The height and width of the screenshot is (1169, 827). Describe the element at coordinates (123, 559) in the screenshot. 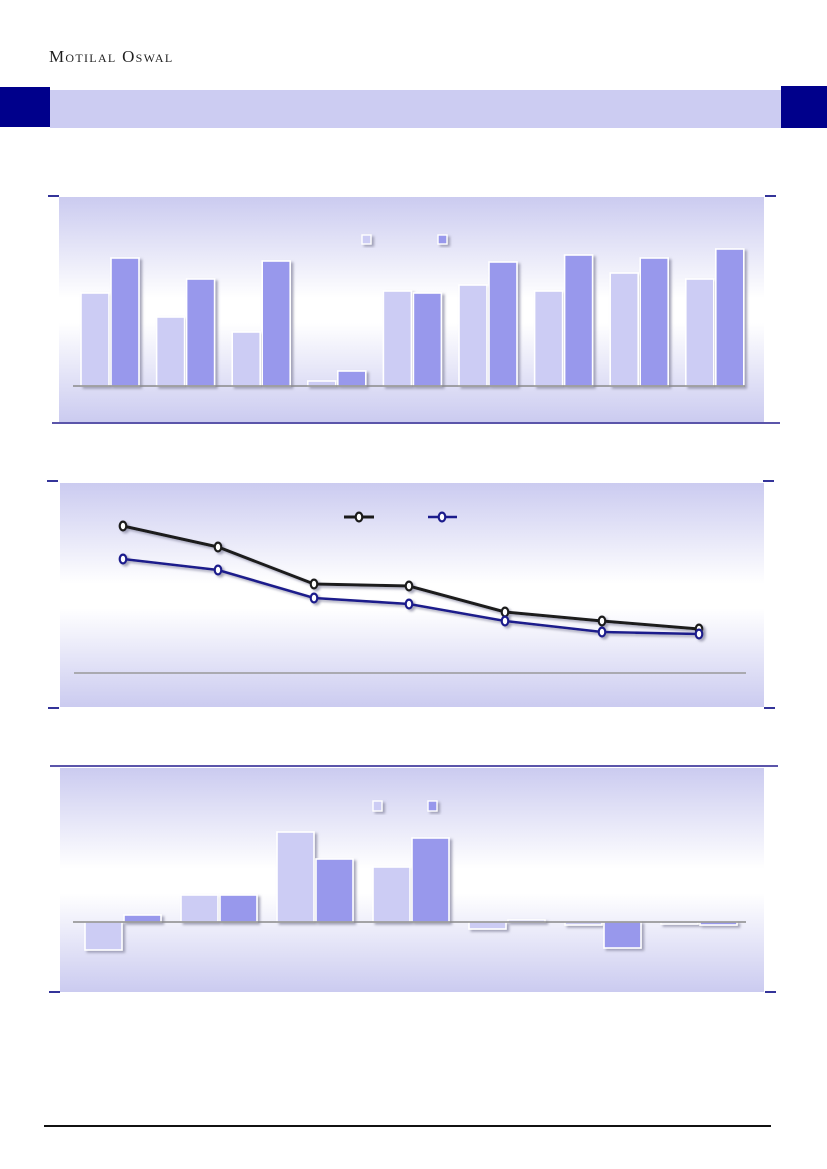

I see `marker-series2-pt1` at that location.